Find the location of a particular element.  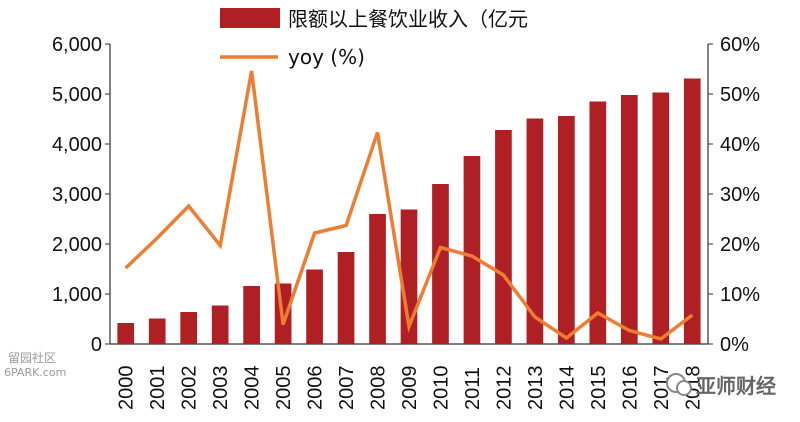

y-left-tick-label: 4,000 is located at coordinates (77, 145).